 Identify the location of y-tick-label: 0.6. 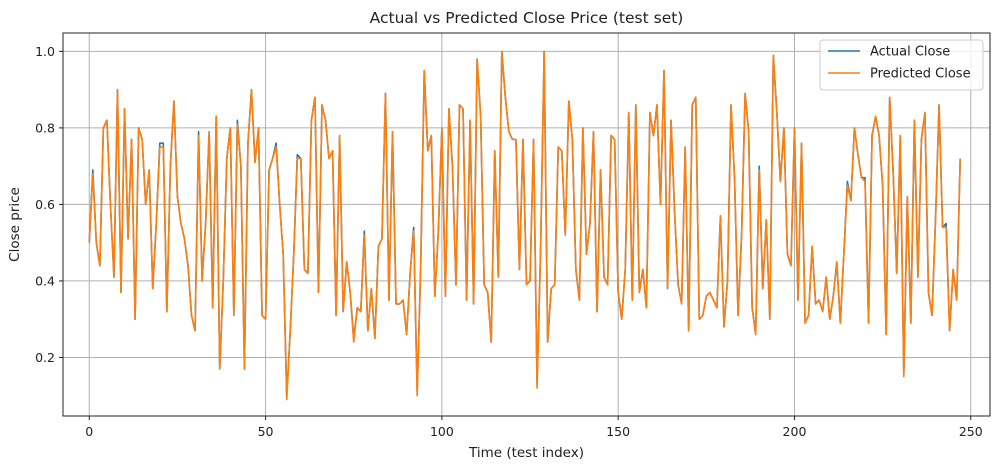
(45, 204).